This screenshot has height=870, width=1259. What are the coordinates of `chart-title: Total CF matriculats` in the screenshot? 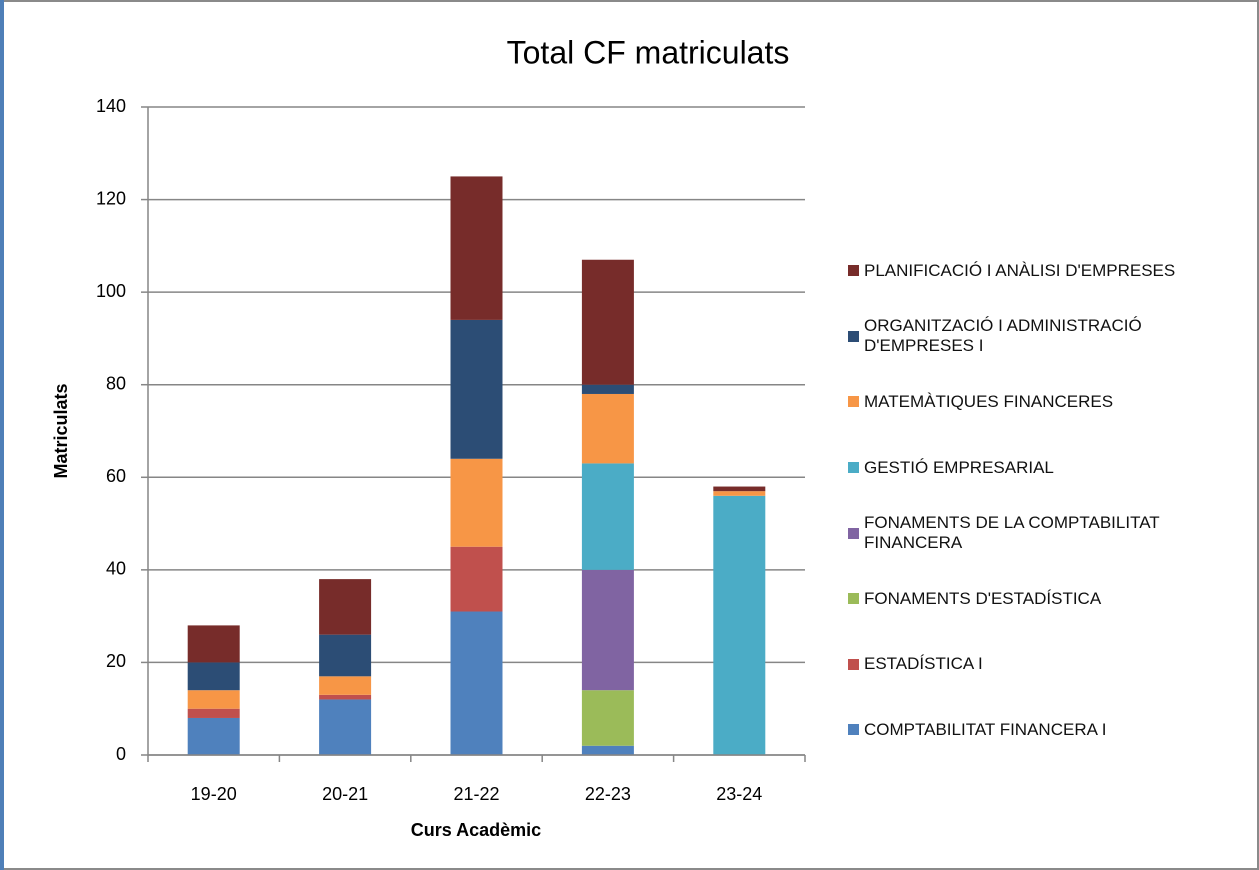 It's located at (648, 52).